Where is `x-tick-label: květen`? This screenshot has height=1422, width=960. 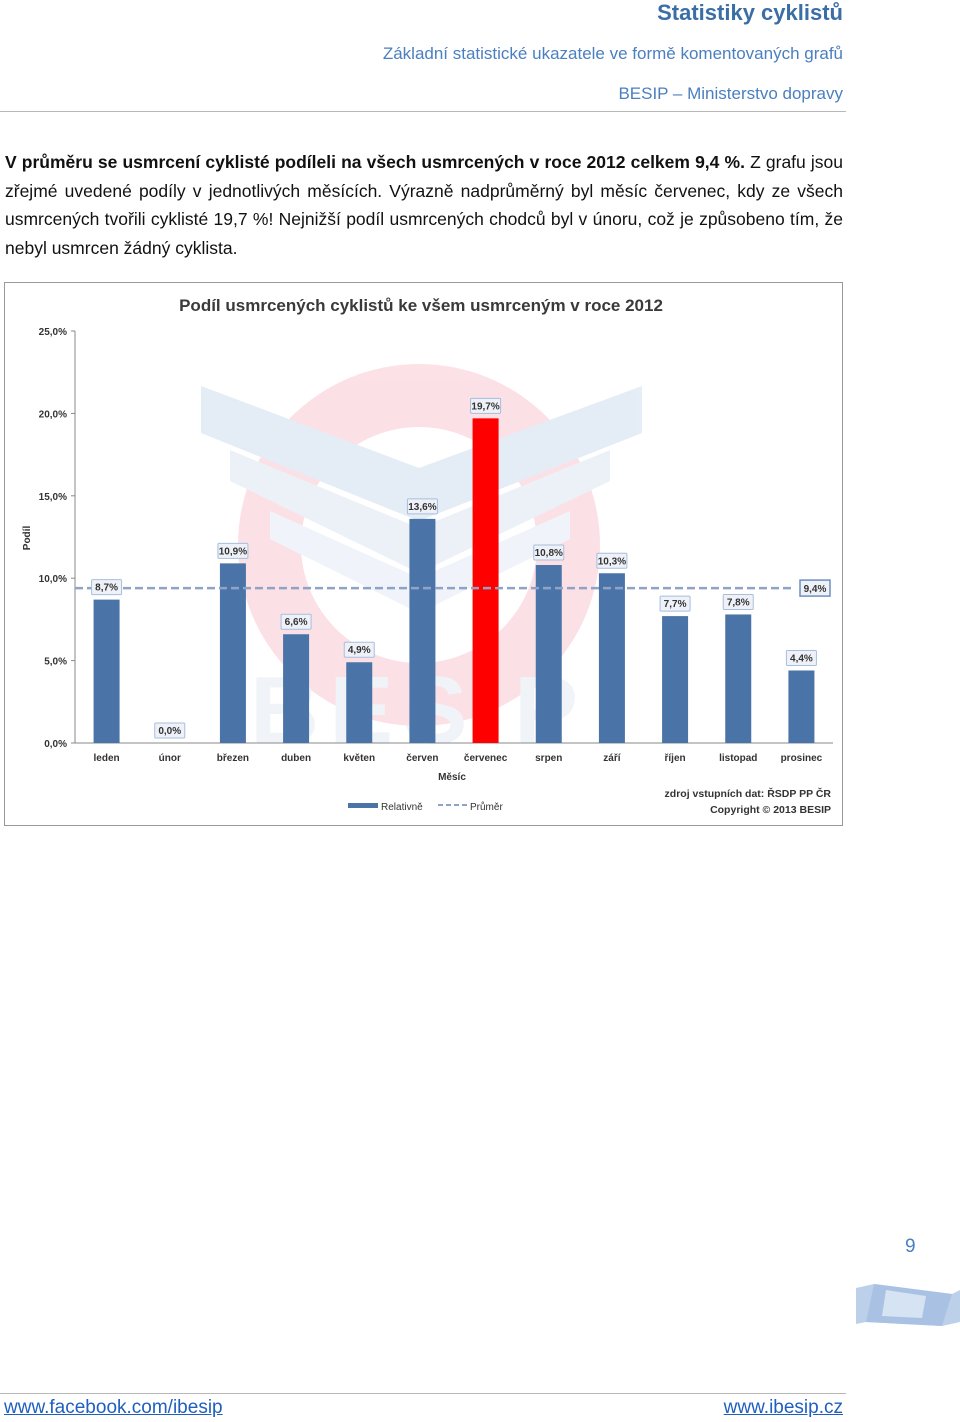
x-tick-label: květen is located at coordinates (359, 758).